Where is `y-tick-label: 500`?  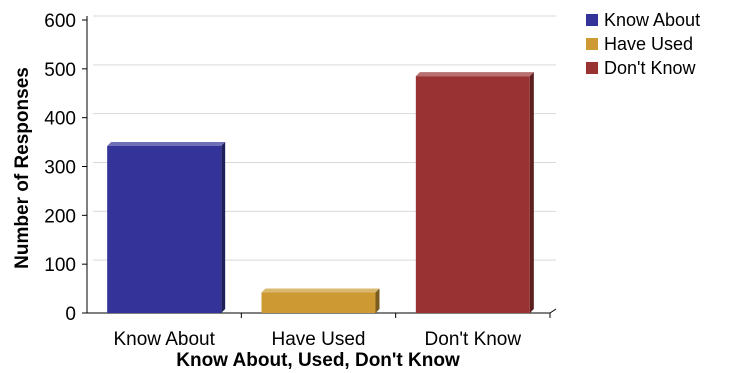 y-tick-label: 500 is located at coordinates (60, 70).